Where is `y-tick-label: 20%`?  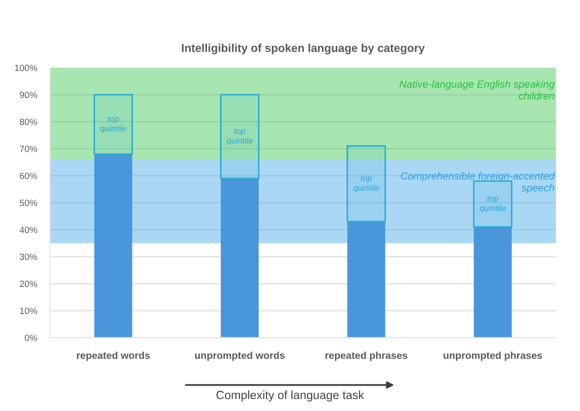
y-tick-label: 20% is located at coordinates (29, 284).